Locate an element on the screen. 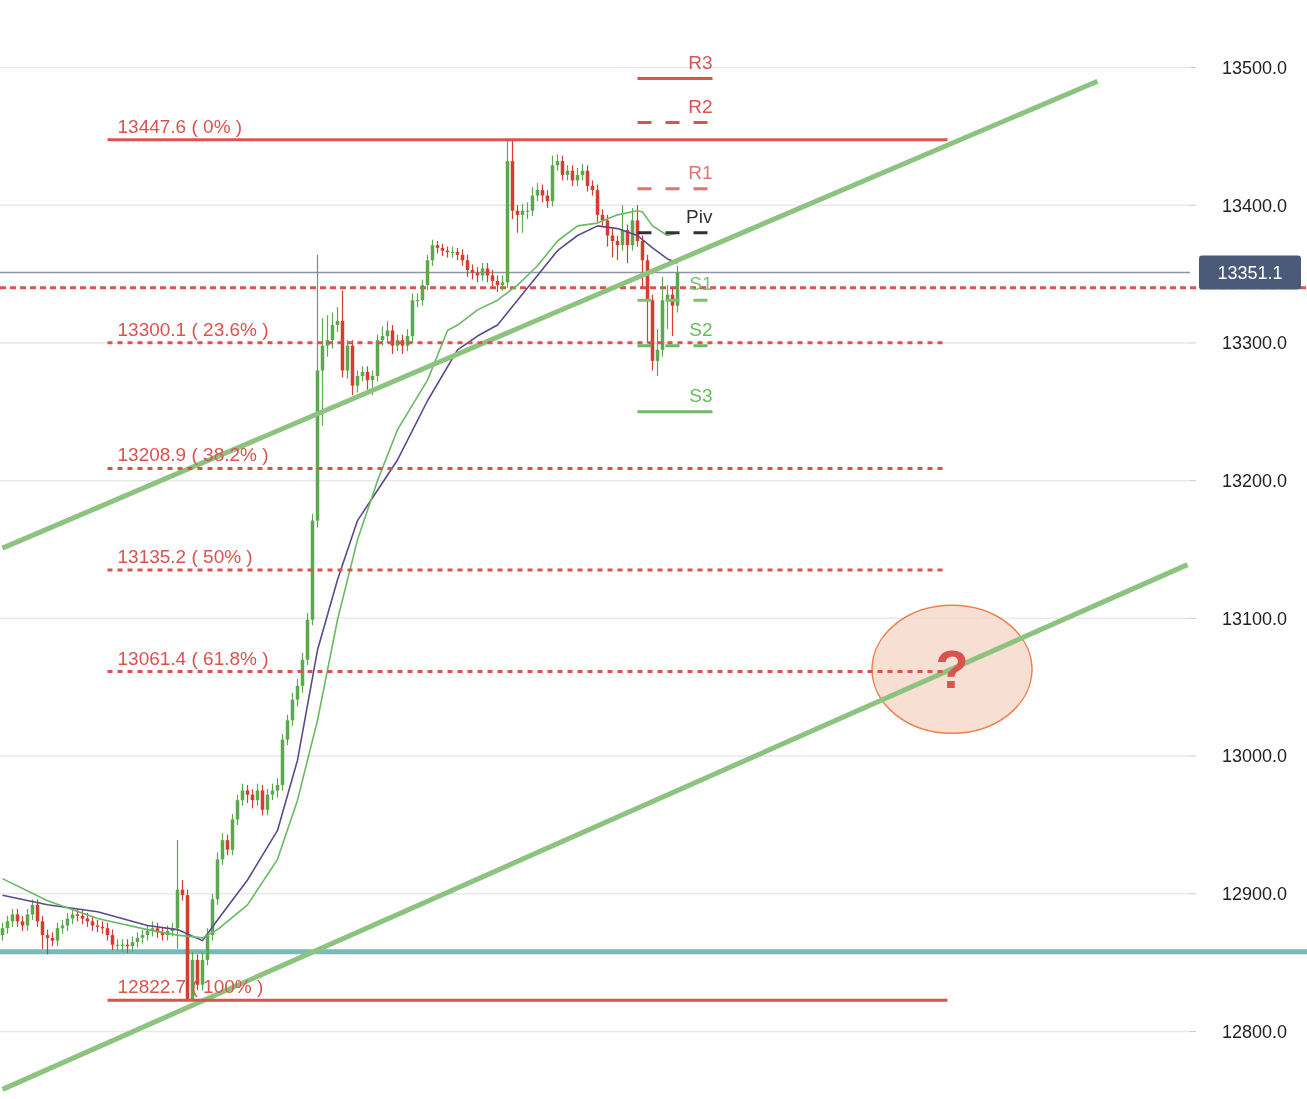 Image resolution: width=1307 pixels, height=1099 pixels. y-tick-label: 13400.0 is located at coordinates (1254, 205).